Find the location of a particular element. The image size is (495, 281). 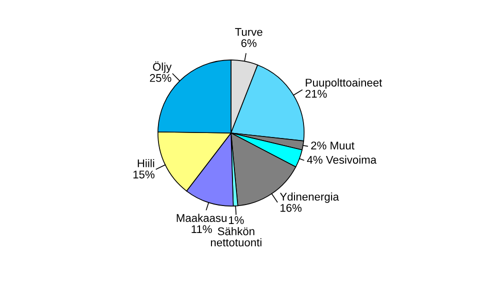

slice-label: Maakaasu is located at coordinates (201, 218).